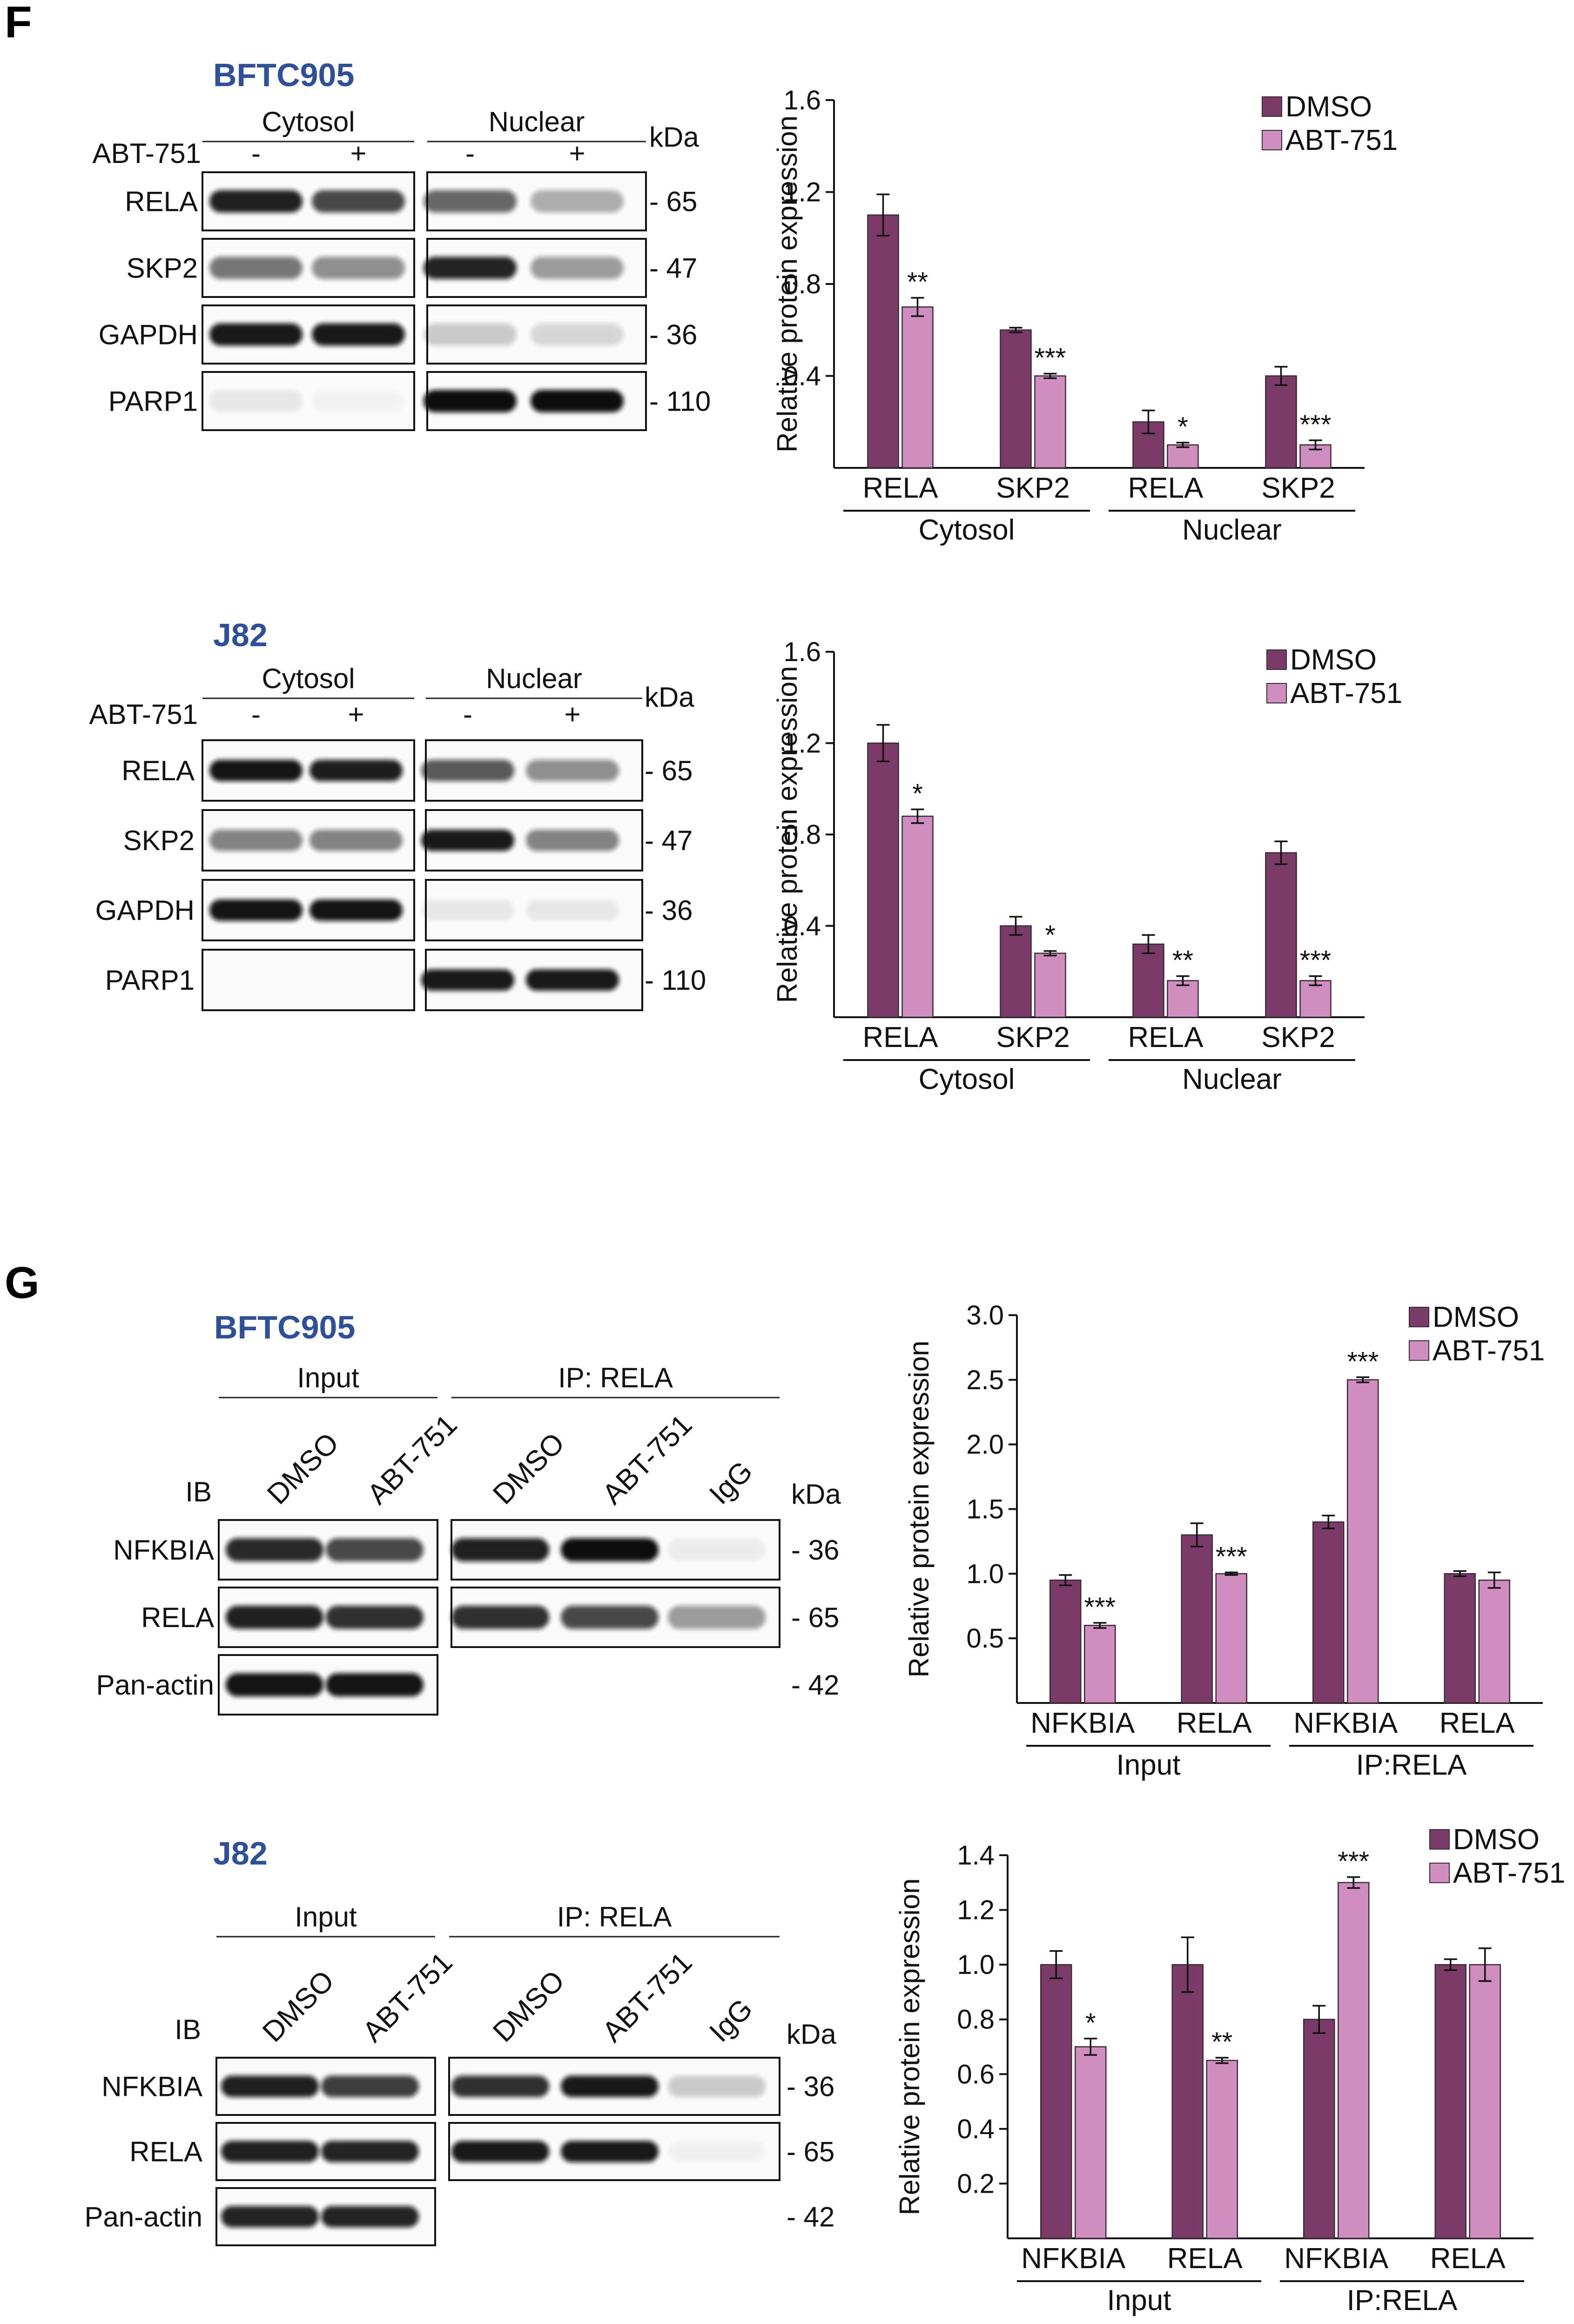 The height and width of the screenshot is (2324, 1574). Describe the element at coordinates (985, 1638) in the screenshot. I see `chart-2-y-tick-label-0: 0.5` at that location.